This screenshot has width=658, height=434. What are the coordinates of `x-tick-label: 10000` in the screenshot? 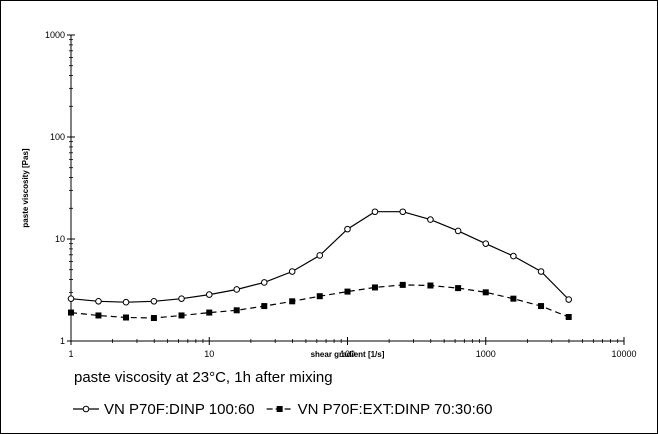 It's located at (623, 354).